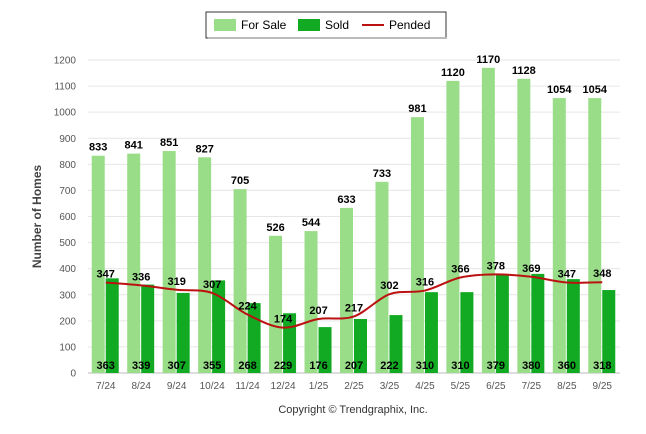  I want to click on y-tick-label: 900, so click(67, 139).